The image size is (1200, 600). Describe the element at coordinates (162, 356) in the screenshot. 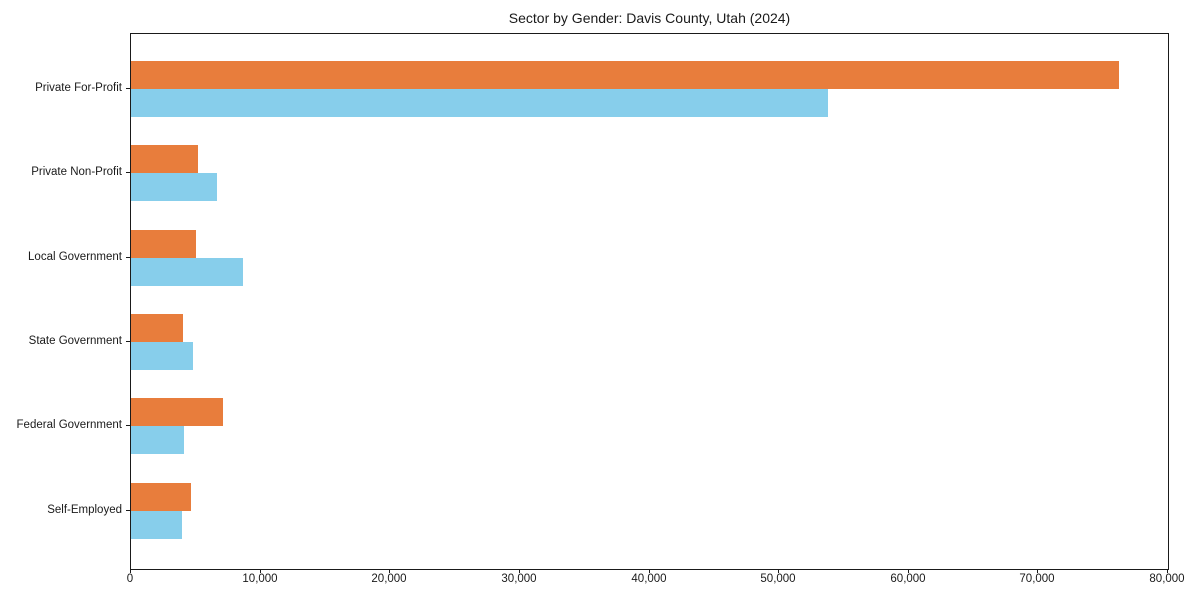

I see `bar-female-state-government` at that location.